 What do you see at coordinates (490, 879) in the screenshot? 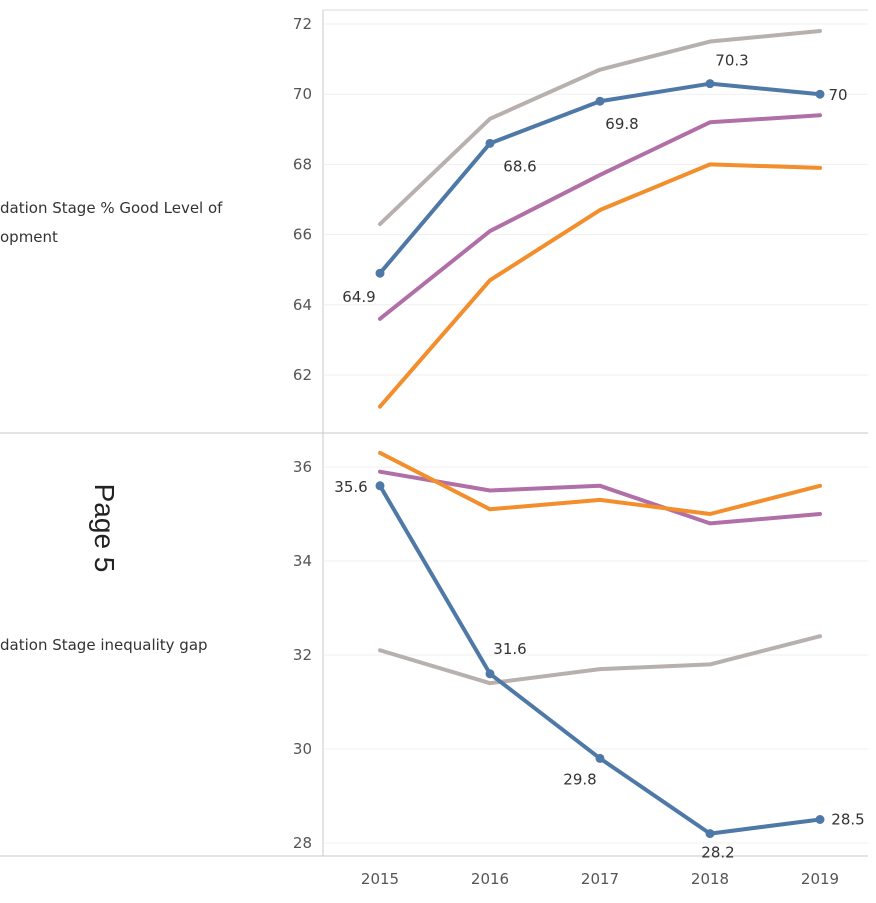
I see `x-tick-label: 2016` at bounding box center [490, 879].